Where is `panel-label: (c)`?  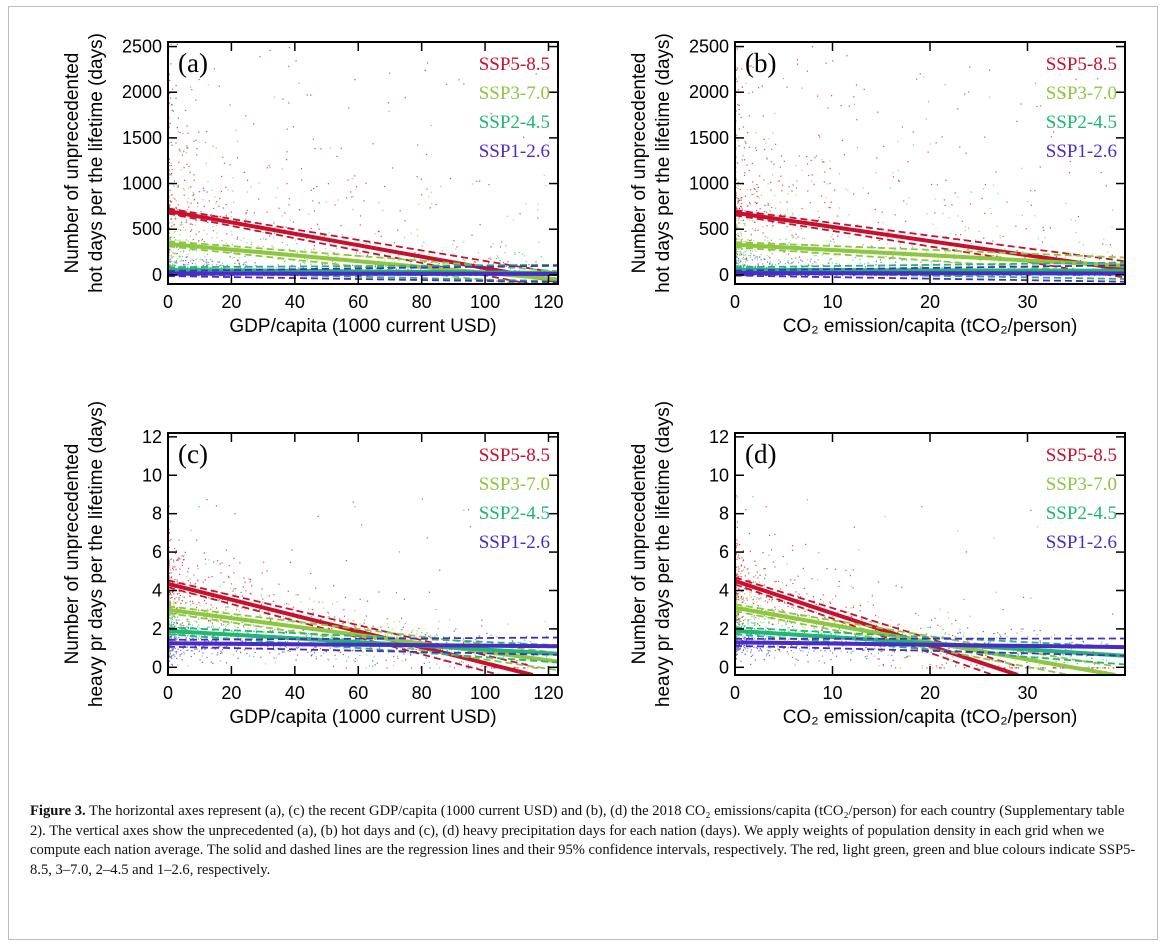
panel-label: (c) is located at coordinates (193, 454).